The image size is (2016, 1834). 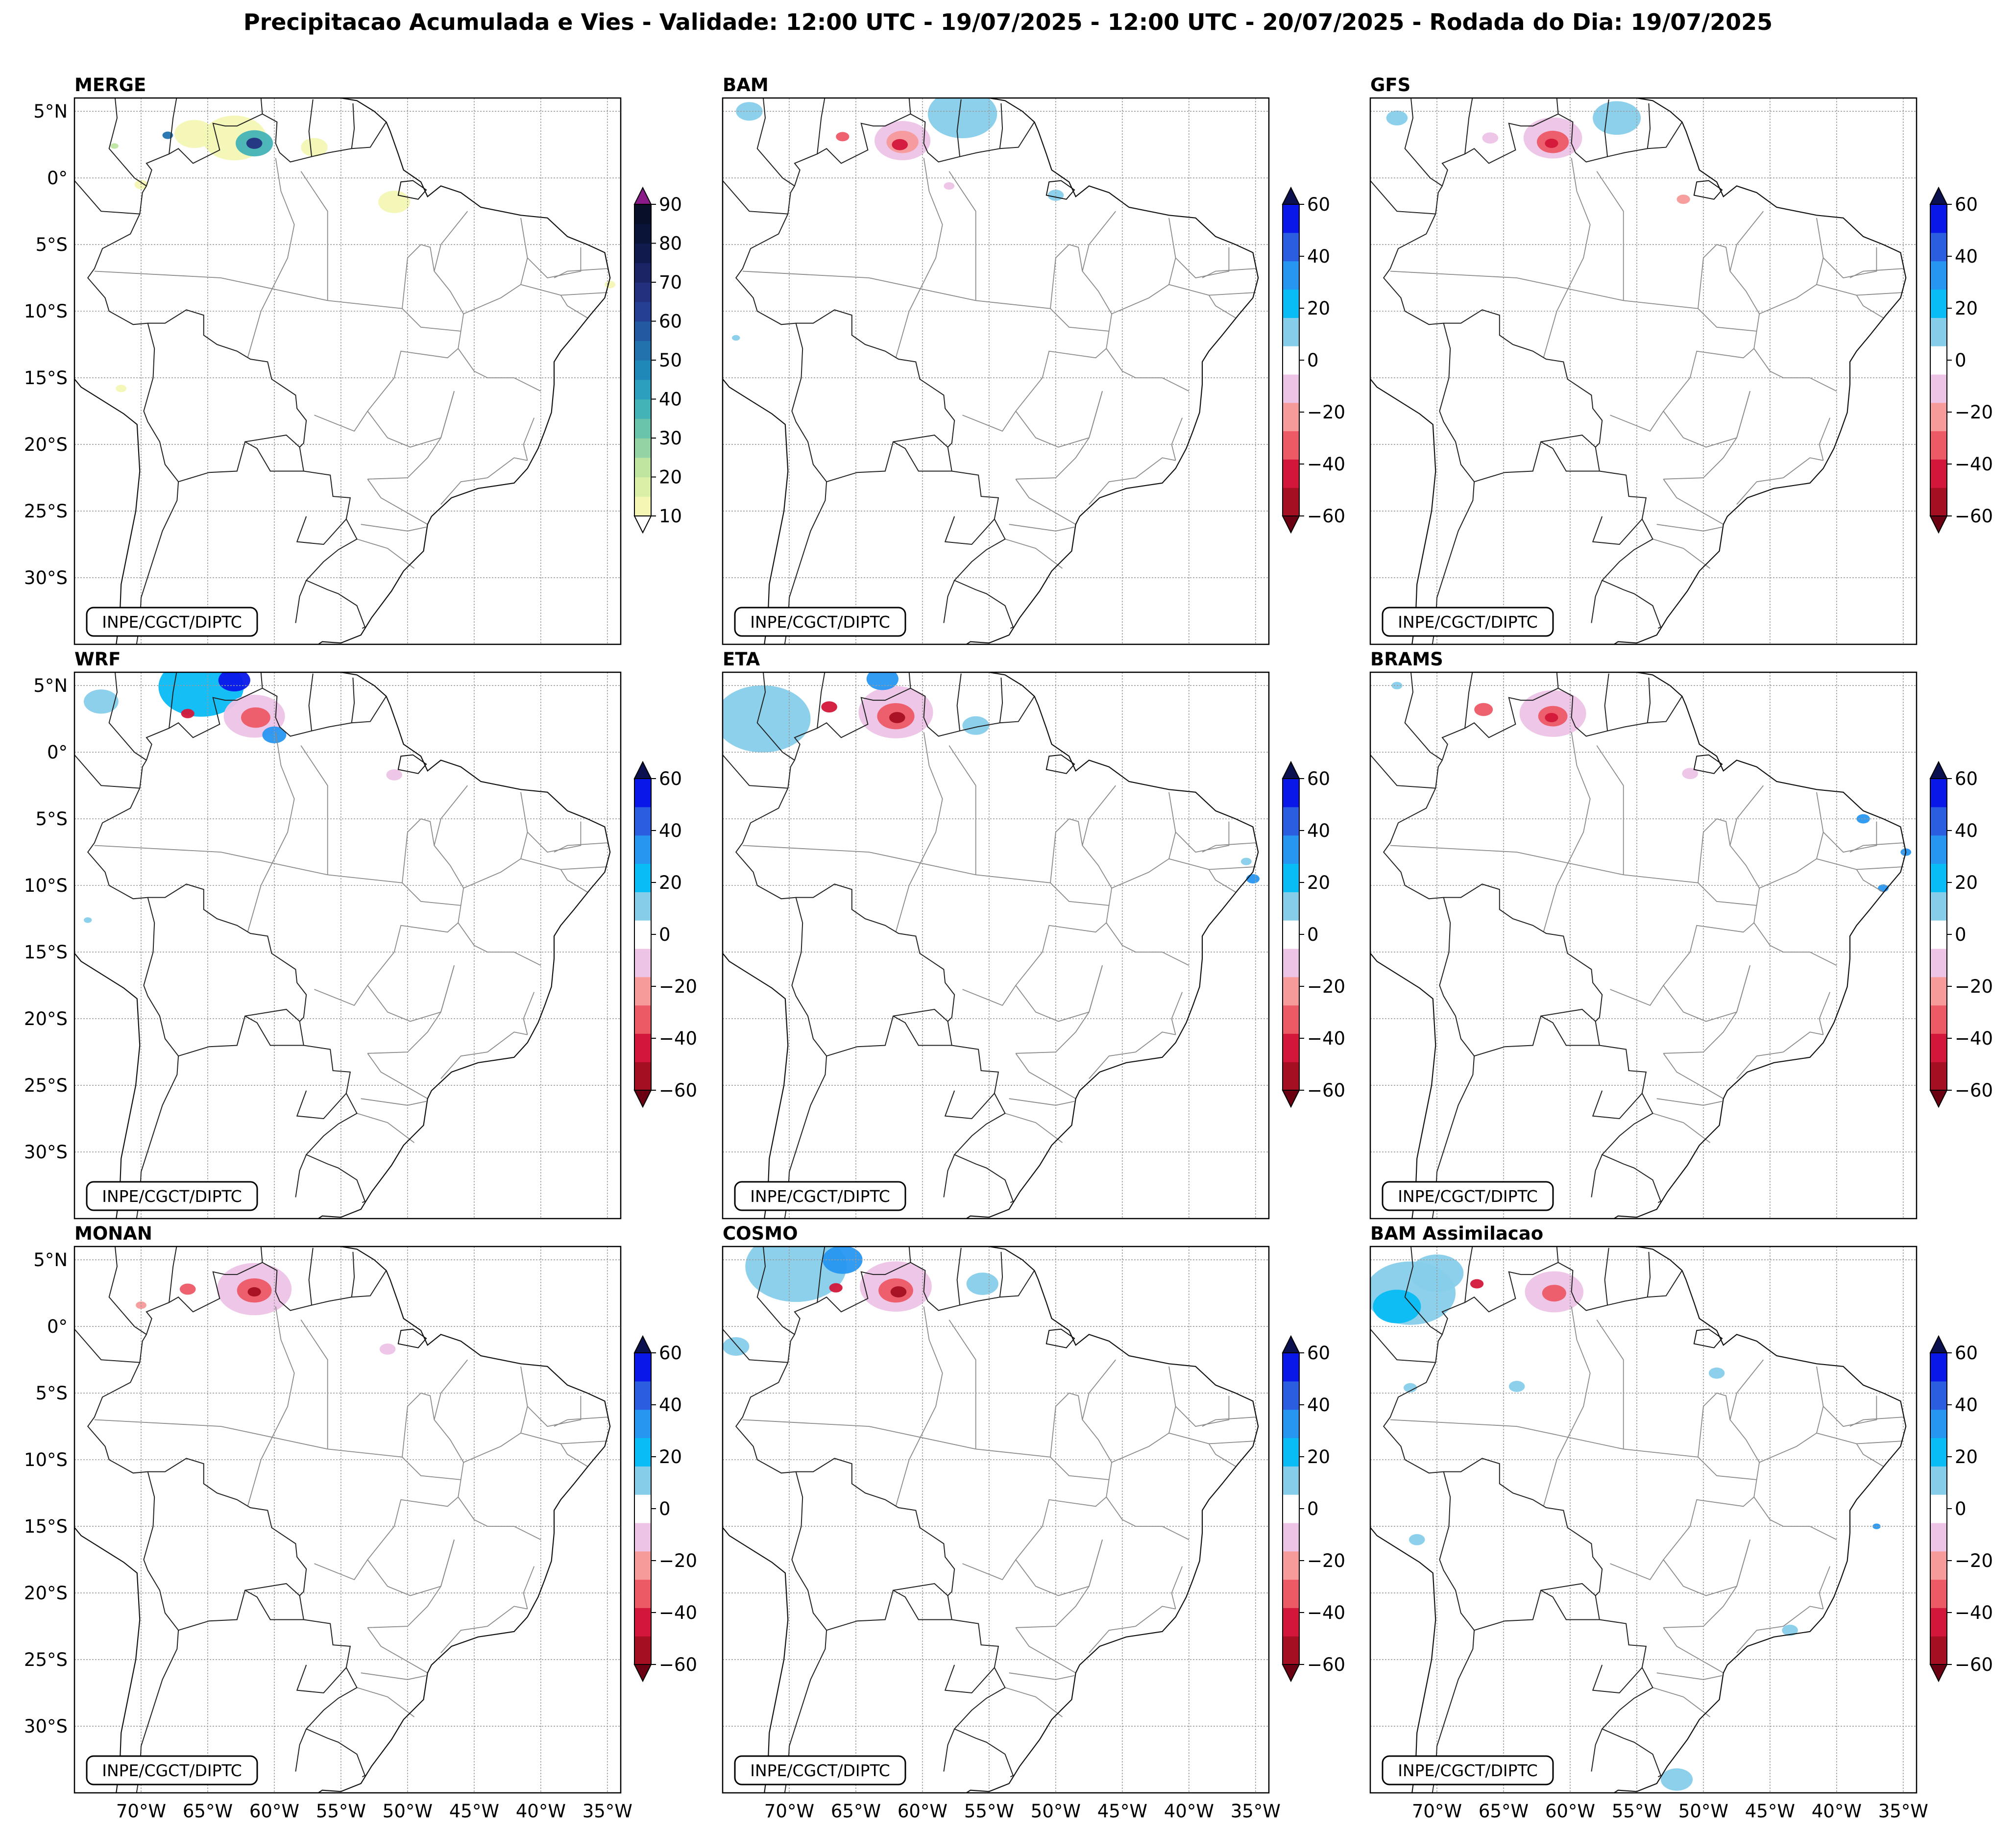 I want to click on panel-title: MONAN, so click(x=113, y=1233).